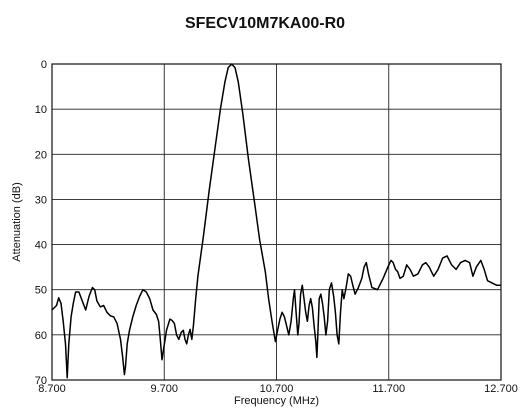 The width and height of the screenshot is (530, 416). What do you see at coordinates (41, 155) in the screenshot?
I see `y-tick-label-2: 20` at bounding box center [41, 155].